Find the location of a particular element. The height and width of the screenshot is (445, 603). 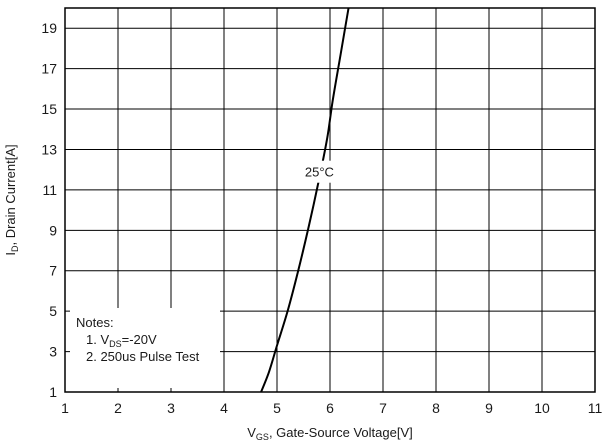

x-tick-label: 10 is located at coordinates (542, 408).